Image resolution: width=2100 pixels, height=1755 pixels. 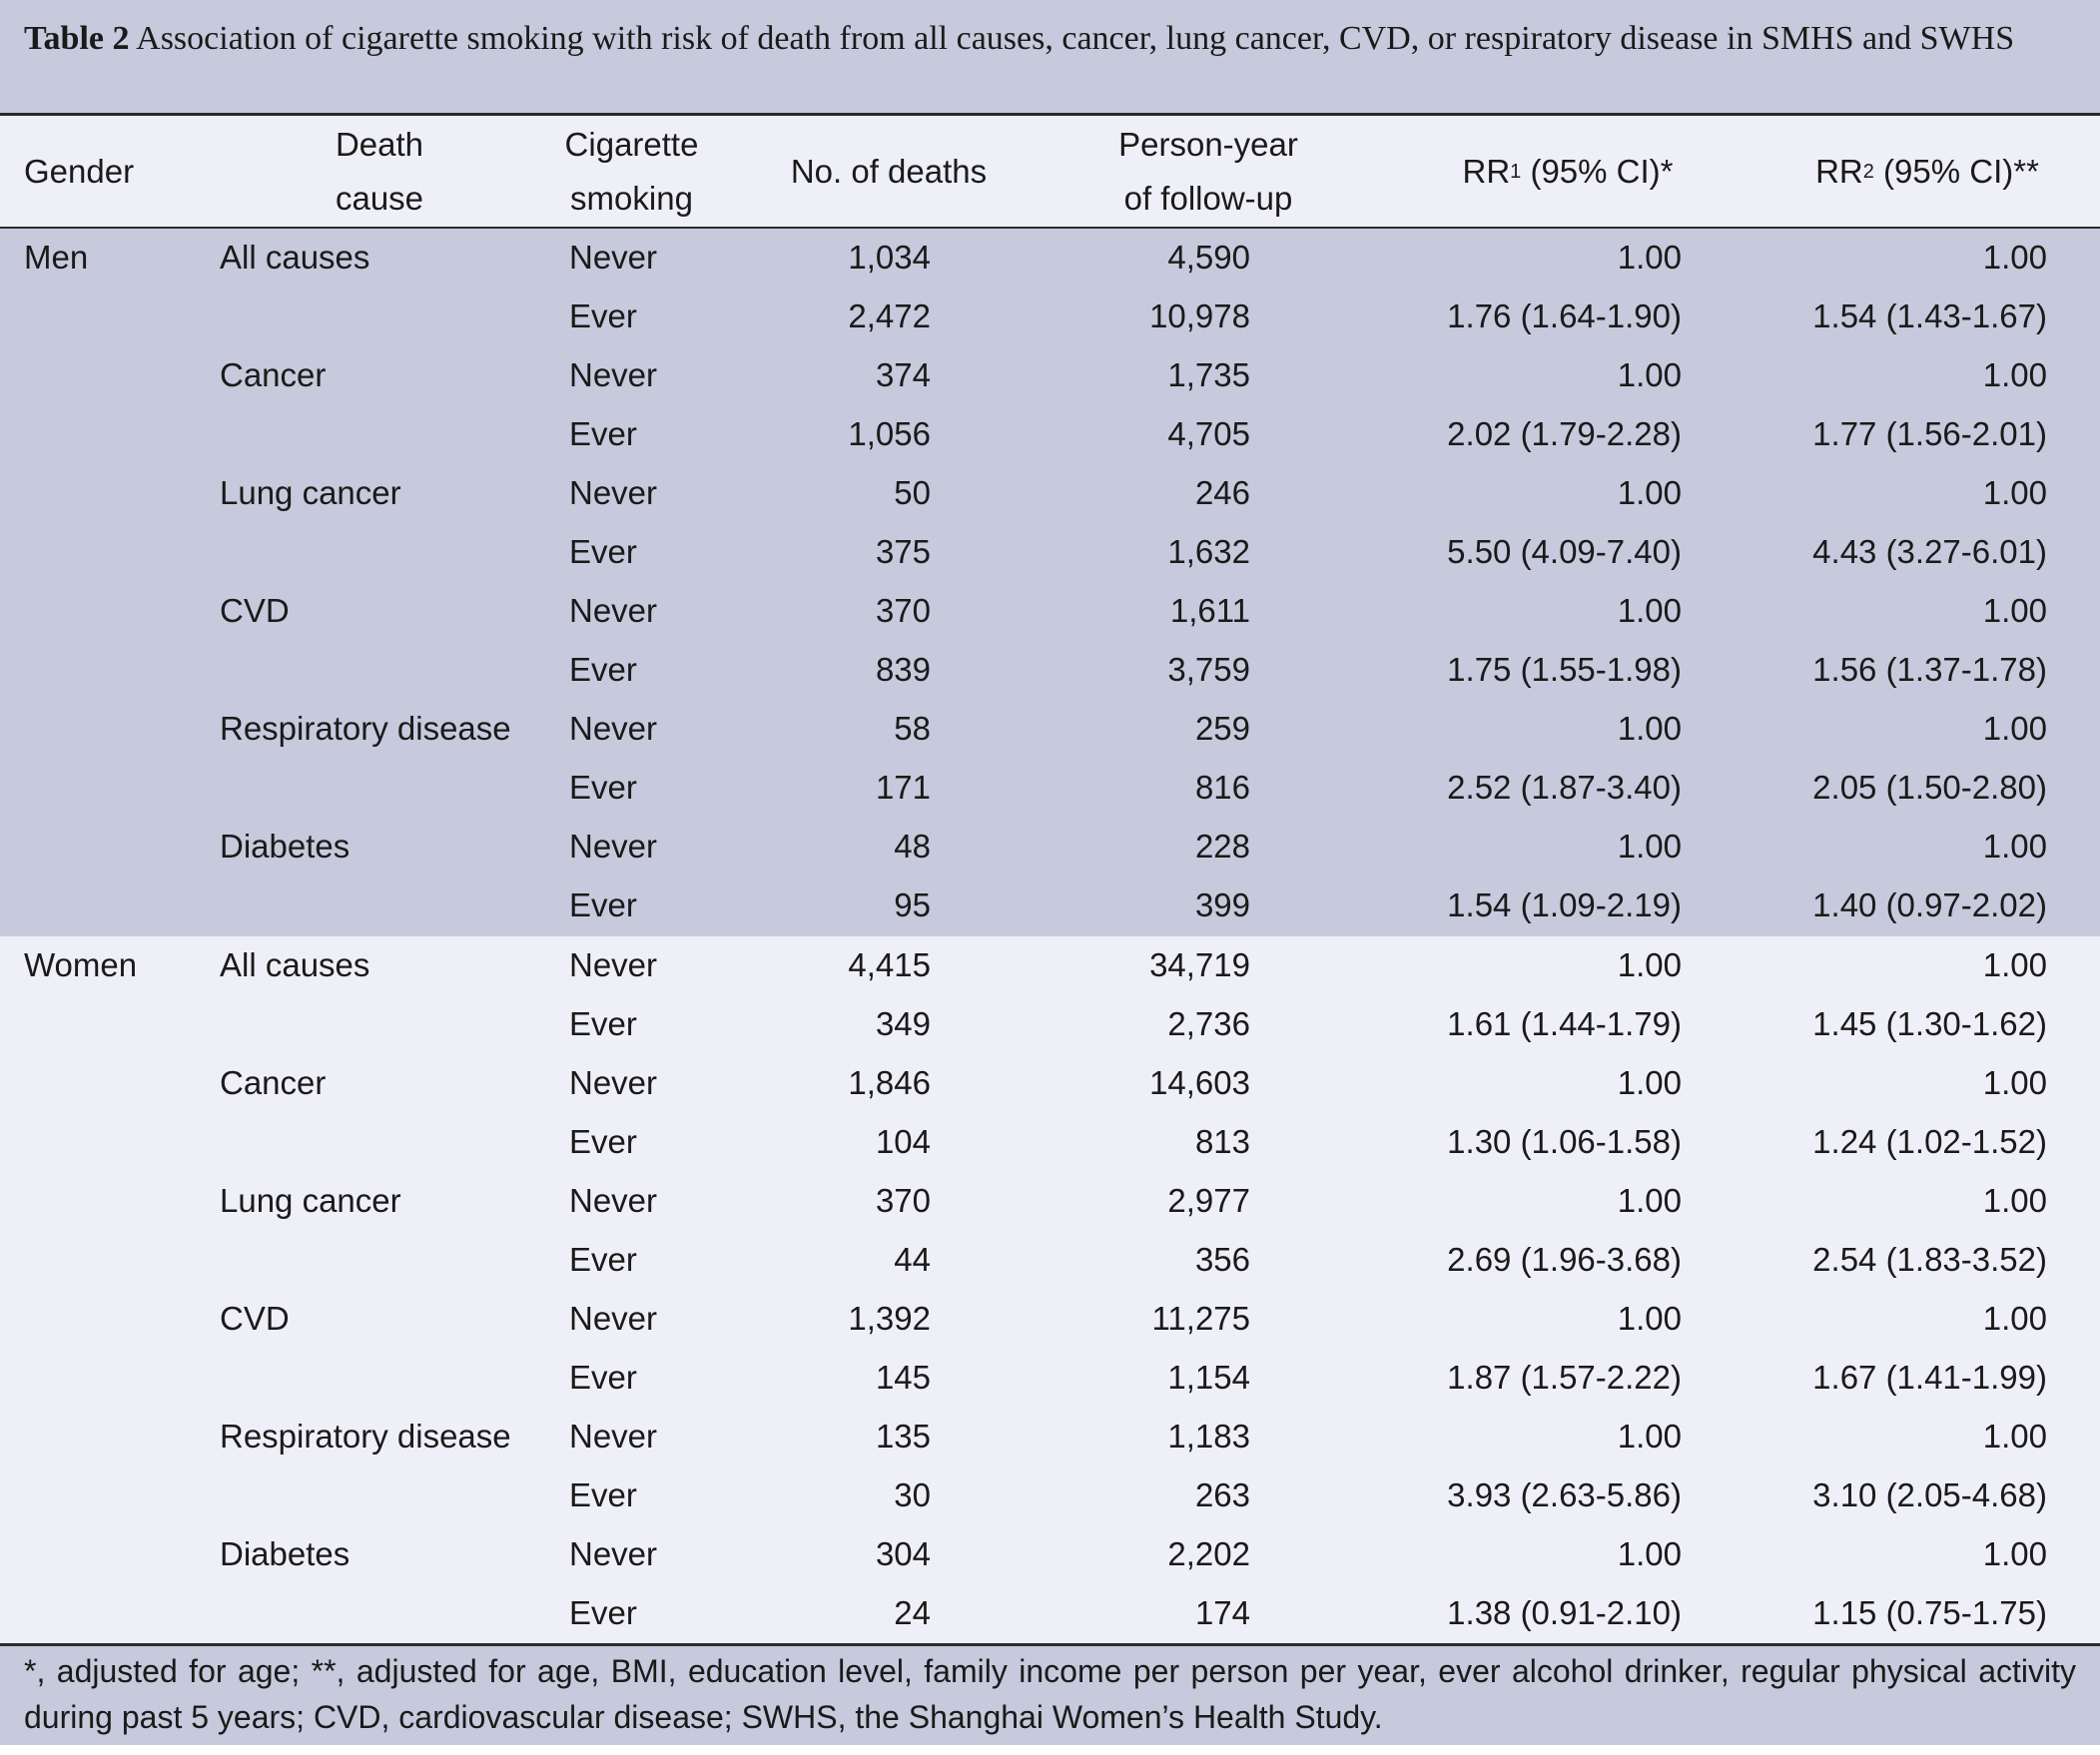 What do you see at coordinates (1929, 1259) in the screenshot?
I see `cell-rr2: 2.54 (1.83-3.52)` at bounding box center [1929, 1259].